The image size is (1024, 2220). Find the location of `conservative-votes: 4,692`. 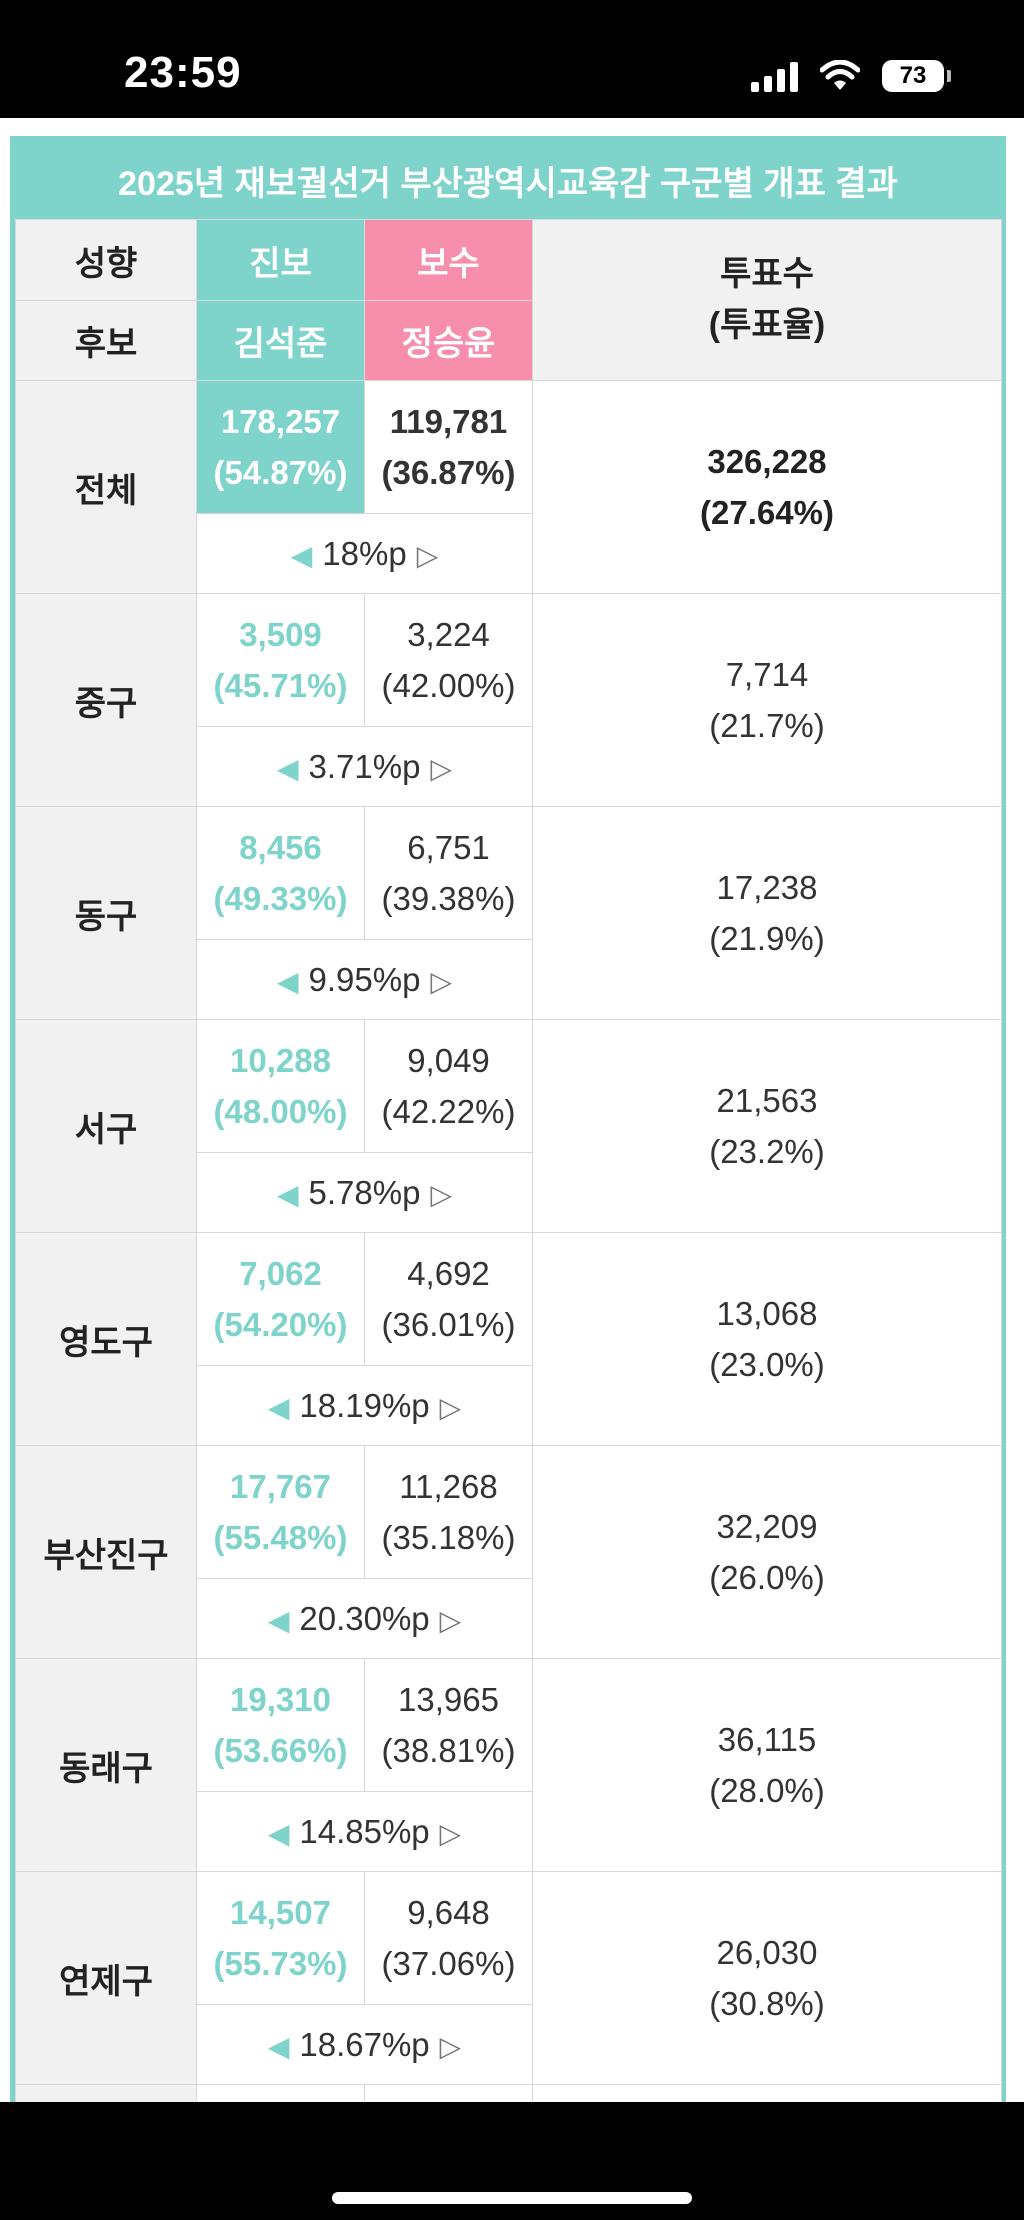

conservative-votes: 4,692 is located at coordinates (448, 1273).